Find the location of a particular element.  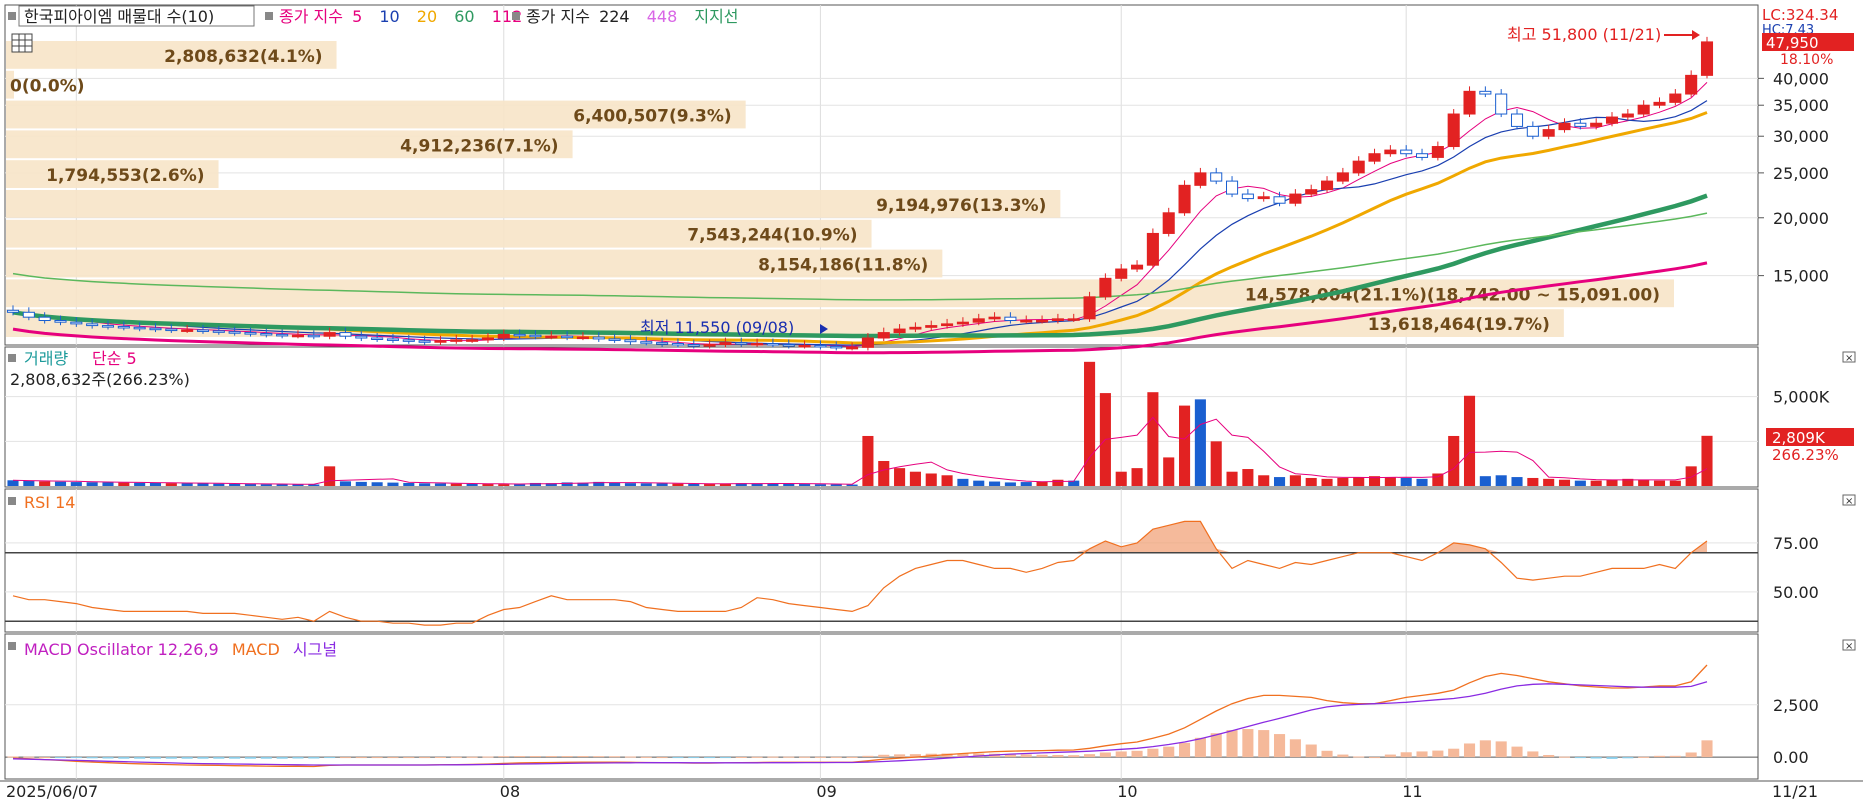

x-tick-label: 2025/06/07 is located at coordinates (52, 791).